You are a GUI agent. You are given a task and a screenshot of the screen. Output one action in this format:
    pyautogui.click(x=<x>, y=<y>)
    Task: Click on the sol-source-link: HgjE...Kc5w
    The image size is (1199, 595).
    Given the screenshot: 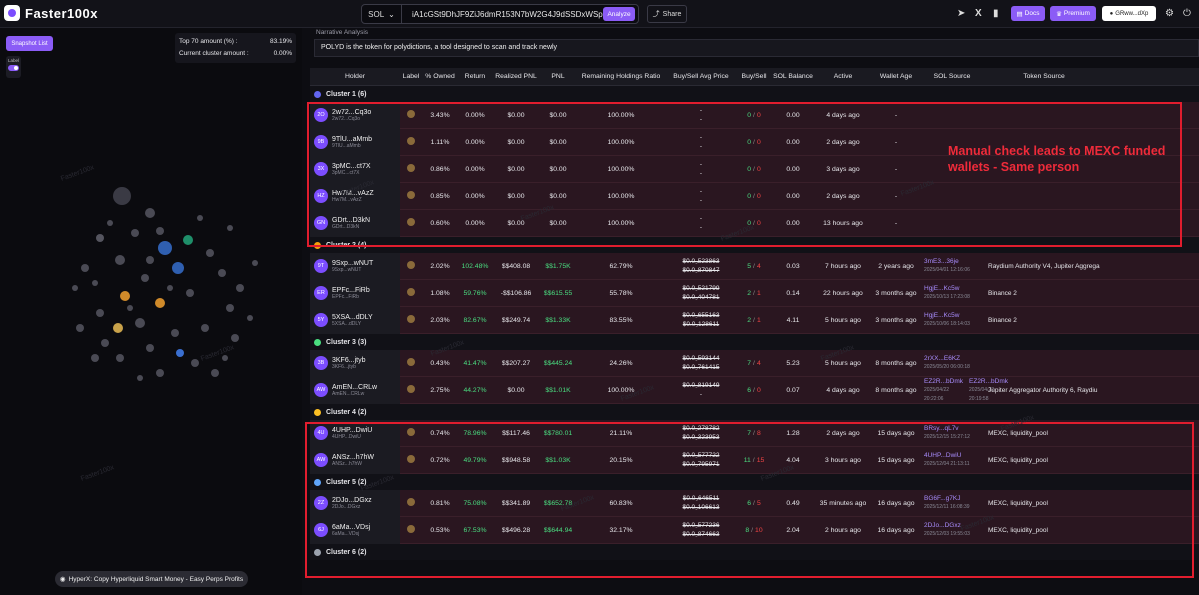 What is the action you would take?
    pyautogui.click(x=942, y=288)
    